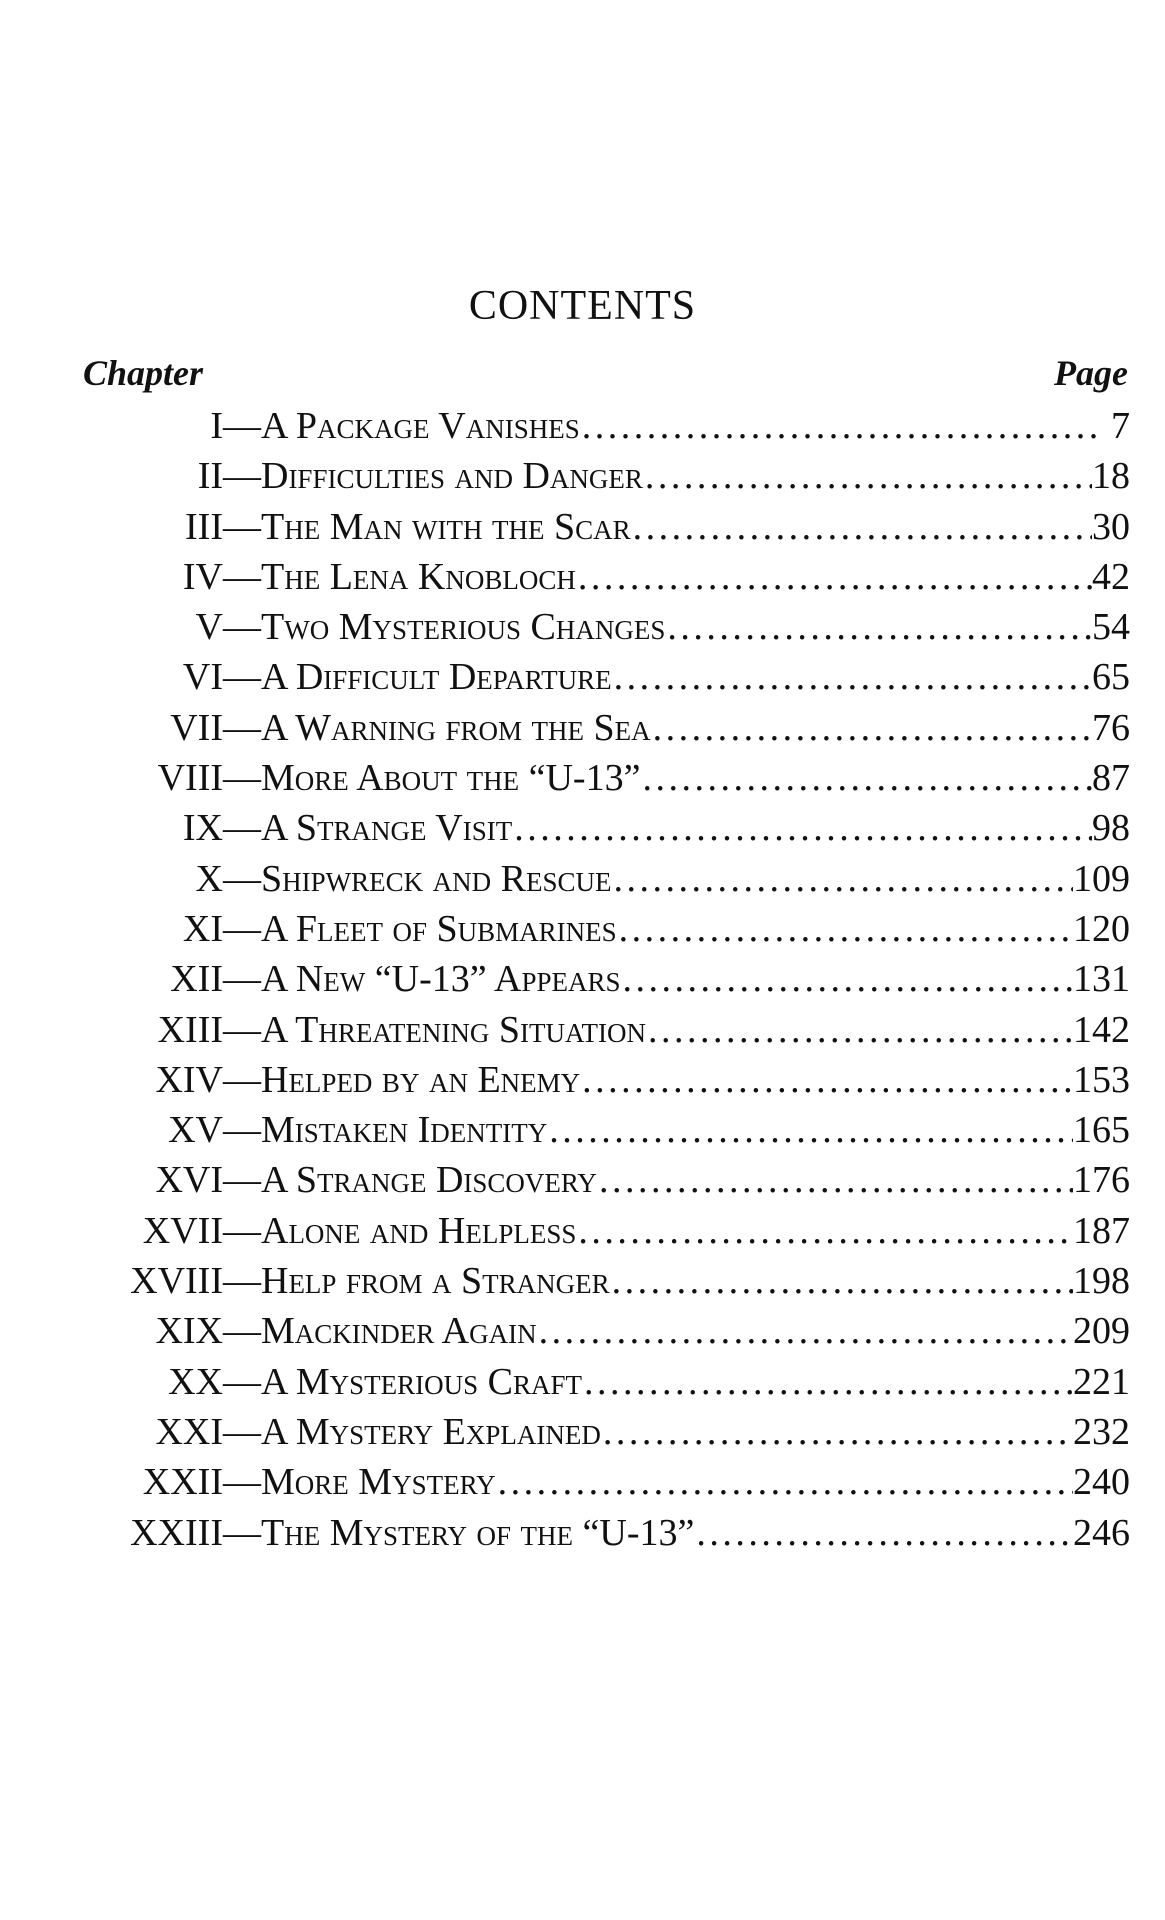 This screenshot has width=1165, height=1920. Describe the element at coordinates (1111, 677) in the screenshot. I see `page-number: 65` at that location.